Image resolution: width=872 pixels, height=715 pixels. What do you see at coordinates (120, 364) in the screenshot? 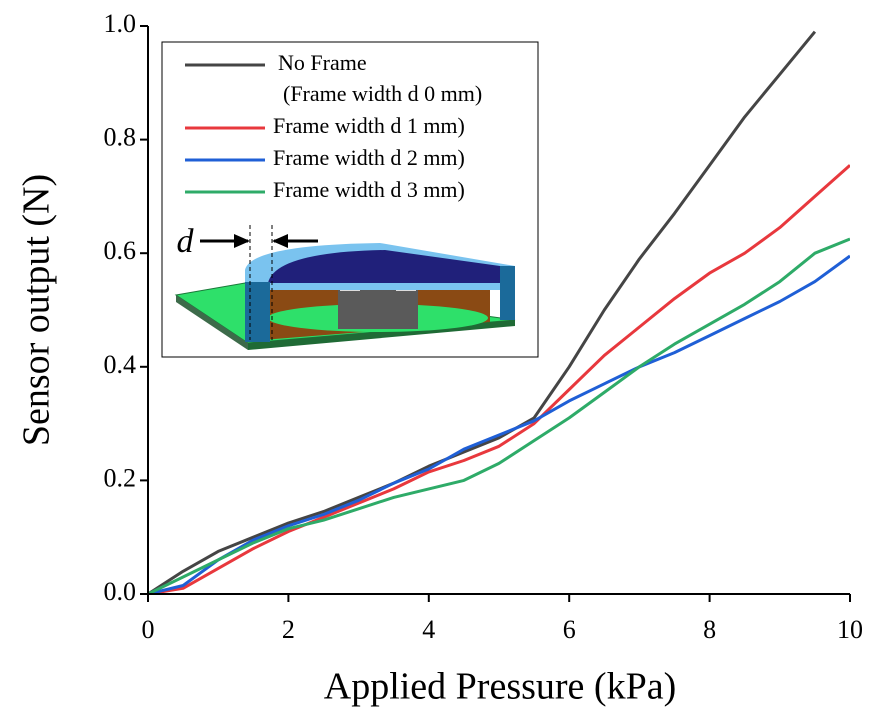
I see `y-tick-label: 0.4` at bounding box center [120, 364].